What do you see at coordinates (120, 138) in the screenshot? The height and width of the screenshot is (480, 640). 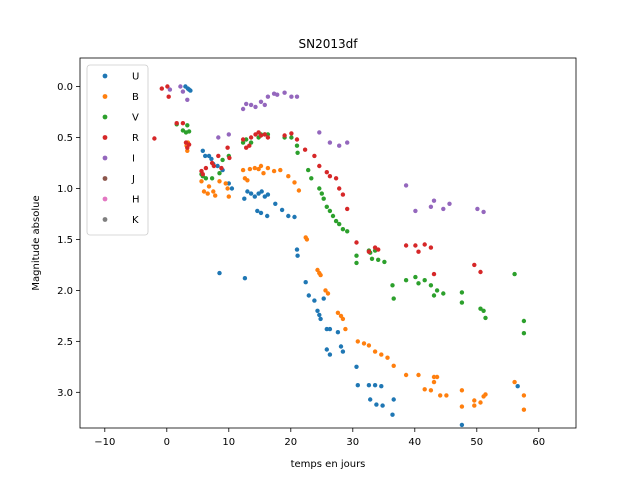 I see `legend-item-R: R` at bounding box center [120, 138].